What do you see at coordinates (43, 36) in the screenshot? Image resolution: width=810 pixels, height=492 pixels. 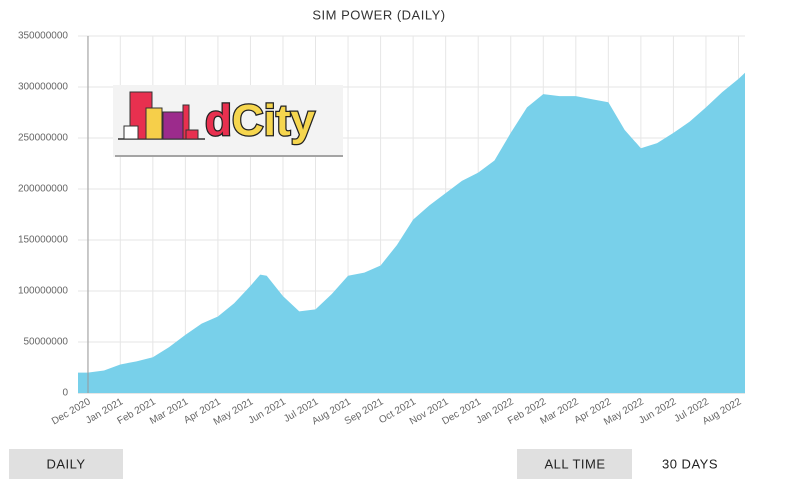 I see `y-tick-label: 350000000` at bounding box center [43, 36].